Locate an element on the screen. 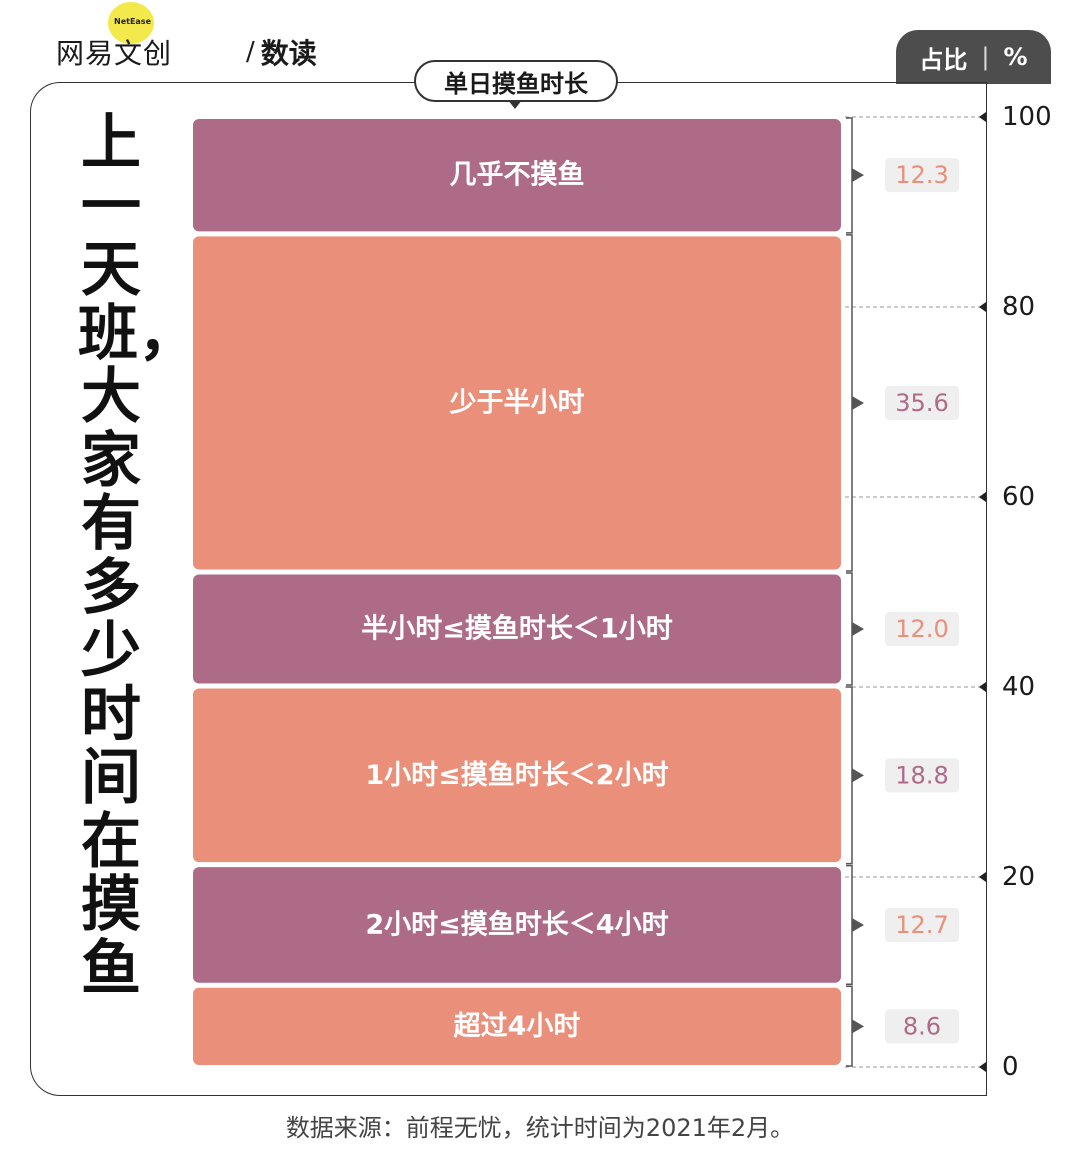 Image resolution: width=1080 pixels, height=1163 pixels. segment-label: 2小时≤摸鱼时长＜4小时 is located at coordinates (516, 924).